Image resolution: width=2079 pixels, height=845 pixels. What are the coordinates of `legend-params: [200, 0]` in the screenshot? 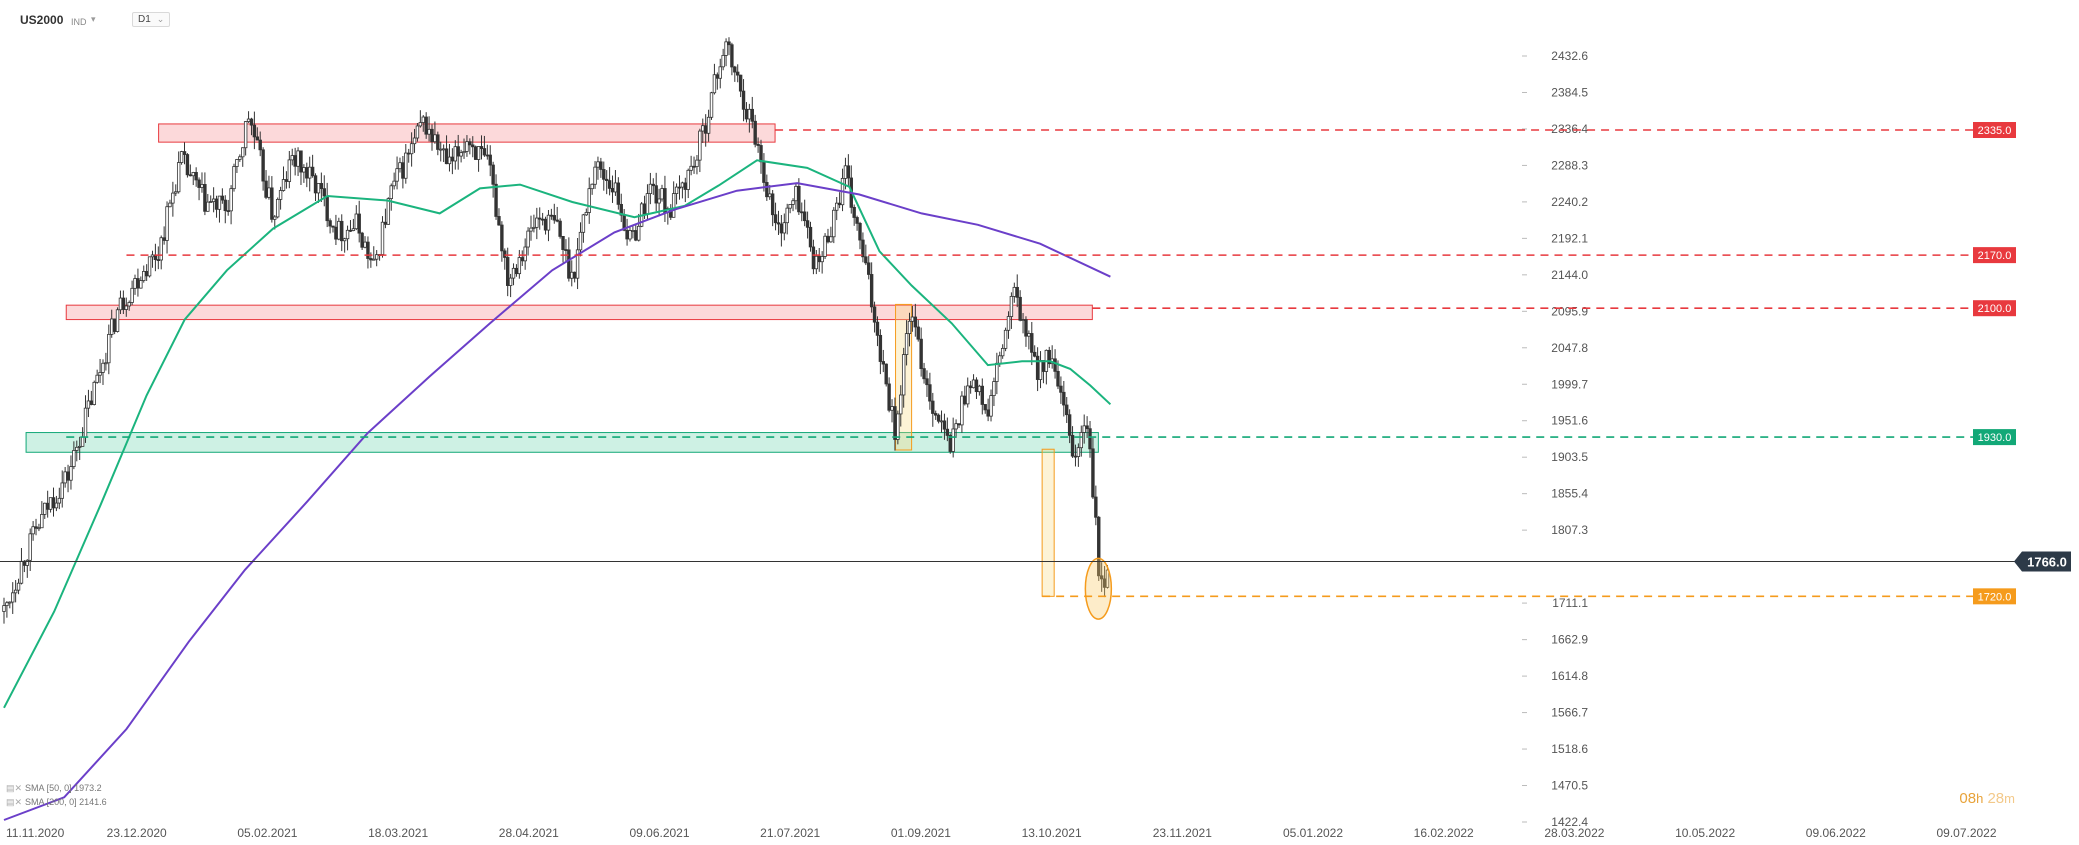 It's located at (61, 802).